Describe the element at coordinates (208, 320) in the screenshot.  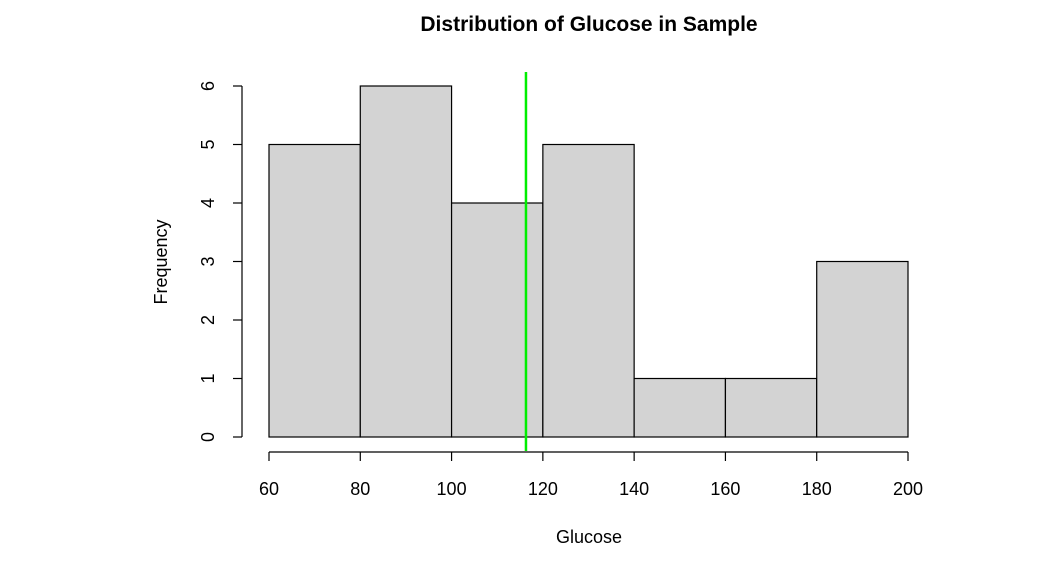
I see `y-tick-label: 2` at that location.